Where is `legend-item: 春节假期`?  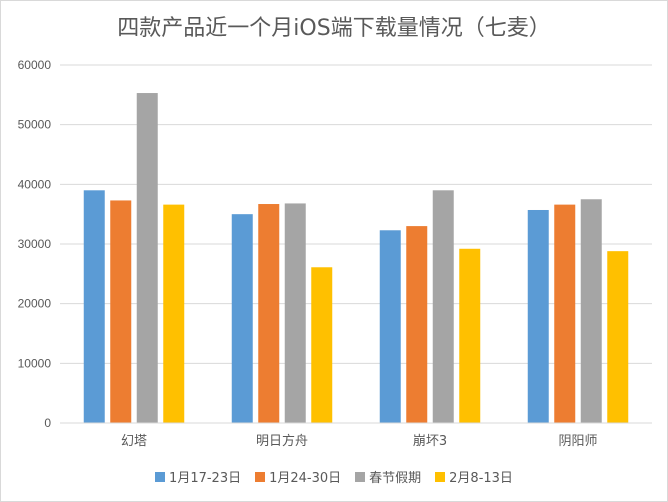 legend-item: 春节假期 is located at coordinates (388, 476).